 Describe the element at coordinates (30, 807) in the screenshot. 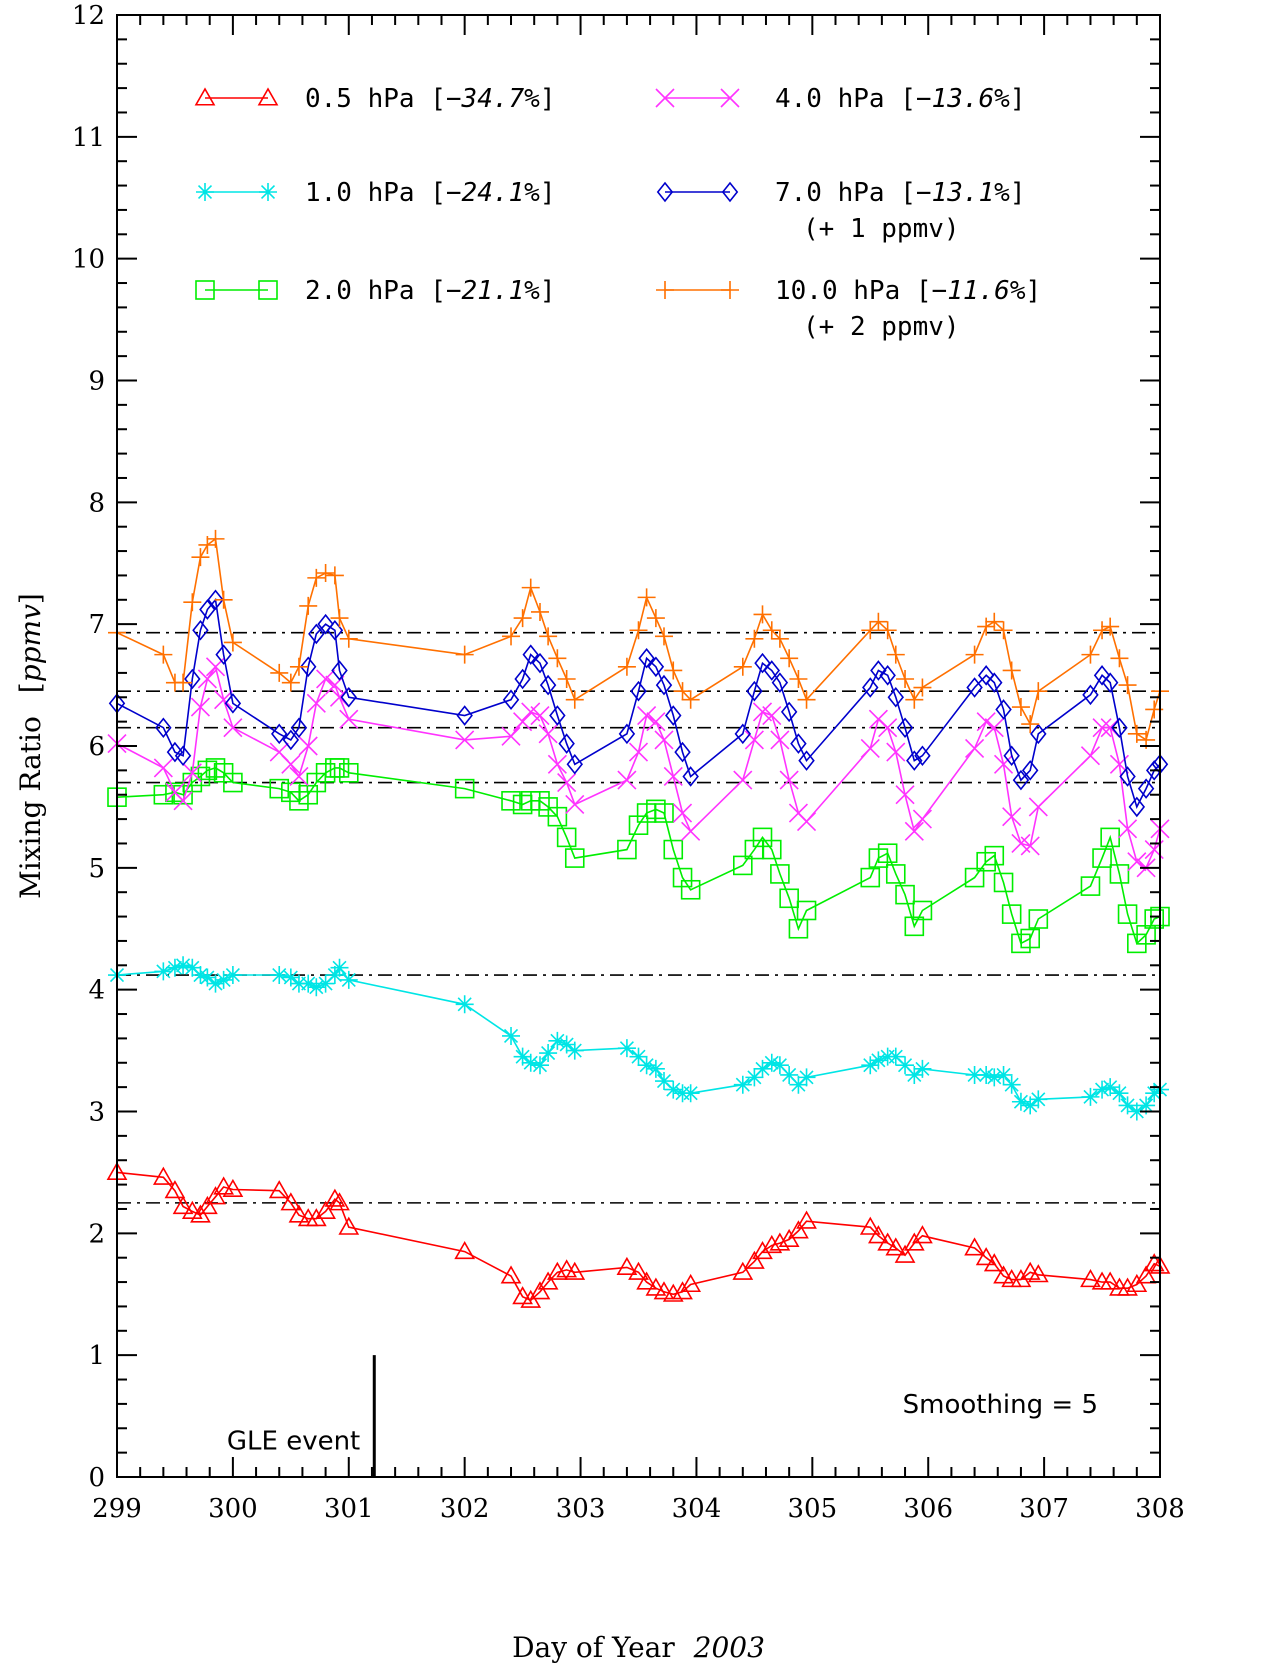

I see `y-axis-title-text: Mixing Ratio` at that location.